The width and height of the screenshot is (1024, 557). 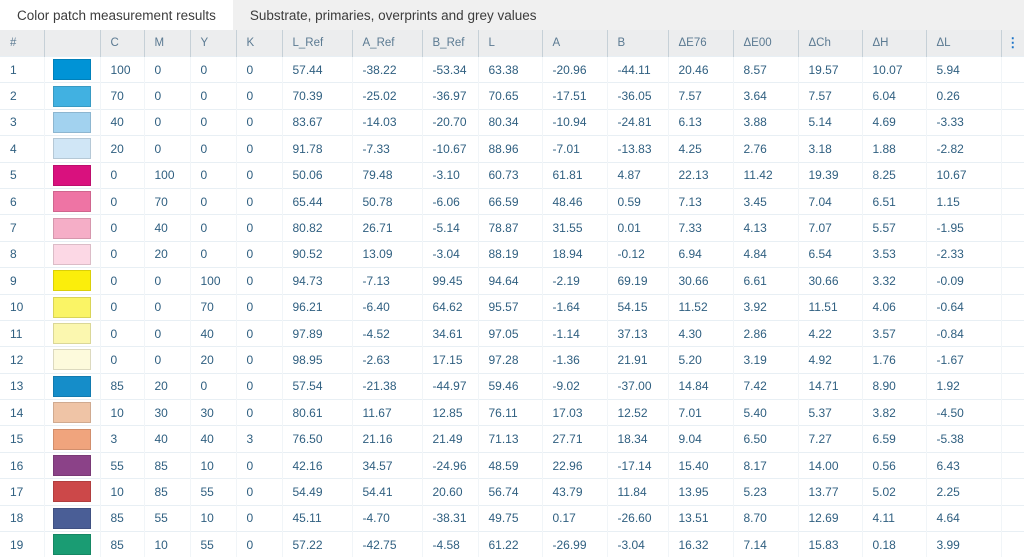 I want to click on column-header-num: #, so click(x=22, y=43).